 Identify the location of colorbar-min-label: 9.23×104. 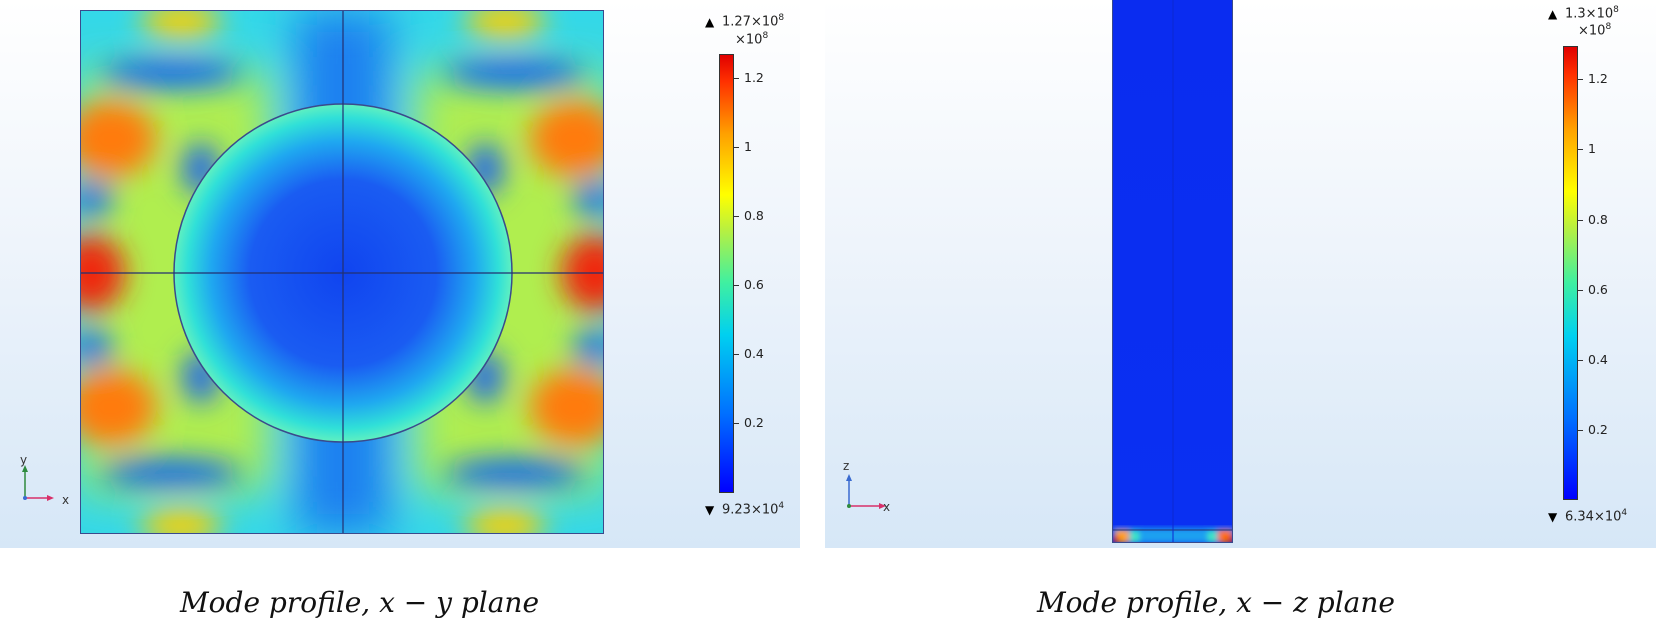
(753, 509).